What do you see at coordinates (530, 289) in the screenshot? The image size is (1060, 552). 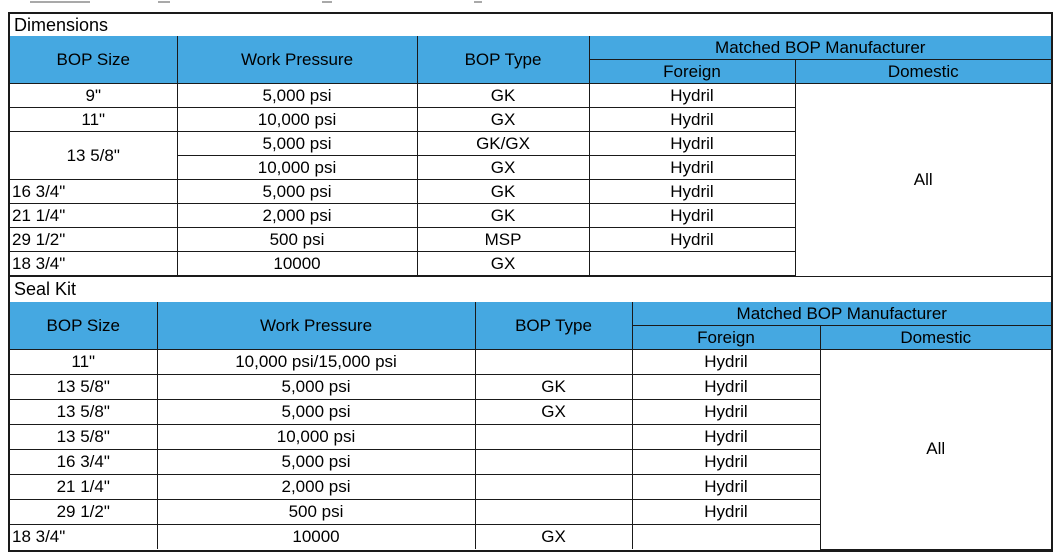 I see `section-title-seal-kit: Seal Kit` at bounding box center [530, 289].